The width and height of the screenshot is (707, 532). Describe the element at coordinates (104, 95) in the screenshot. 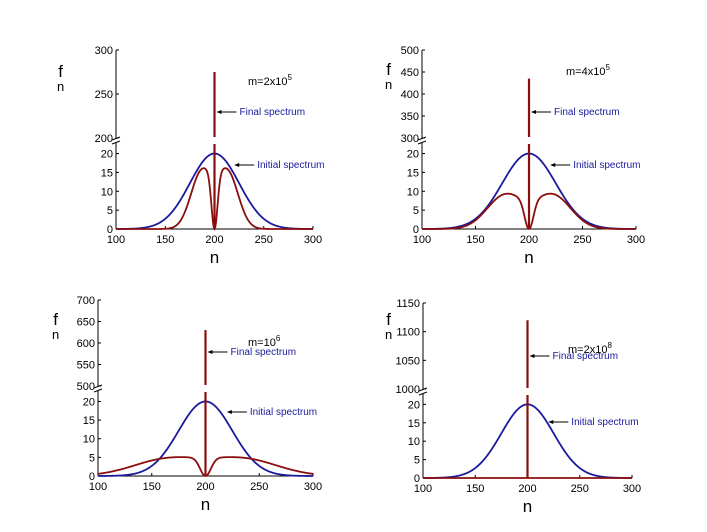

I see `y-tick-label: 250` at that location.